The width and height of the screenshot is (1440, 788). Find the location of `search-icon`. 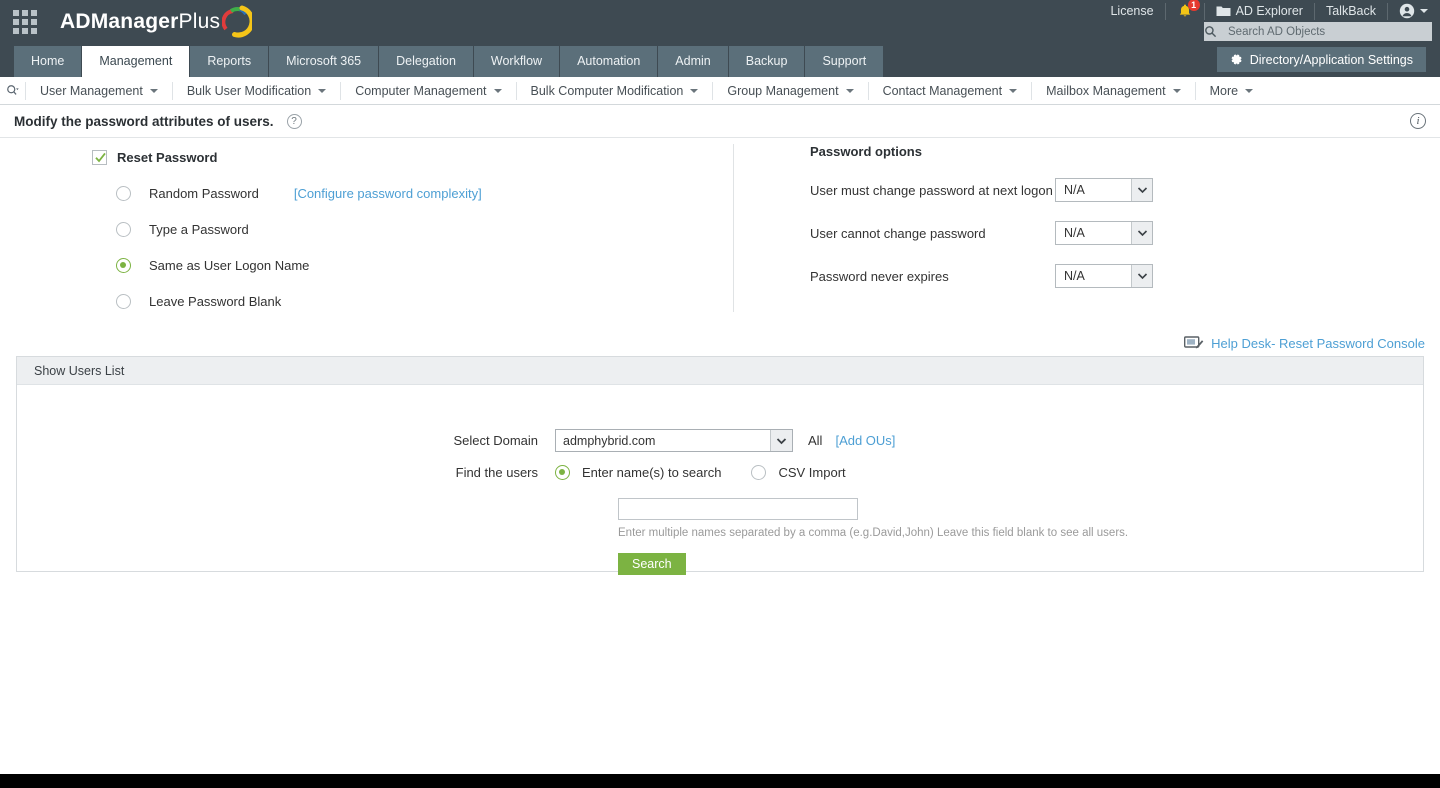

search-icon is located at coordinates (1215, 31).